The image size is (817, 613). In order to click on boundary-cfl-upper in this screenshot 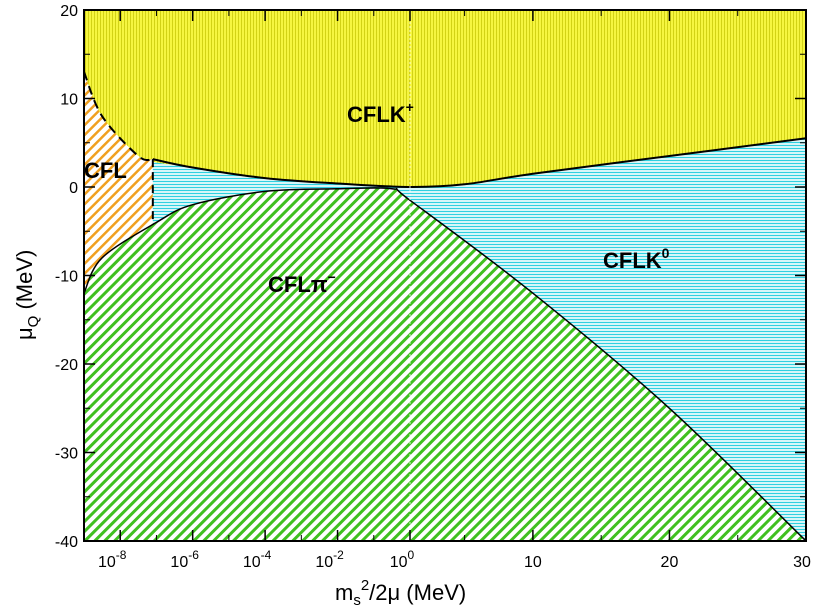, I will do `click(118, 116)`.